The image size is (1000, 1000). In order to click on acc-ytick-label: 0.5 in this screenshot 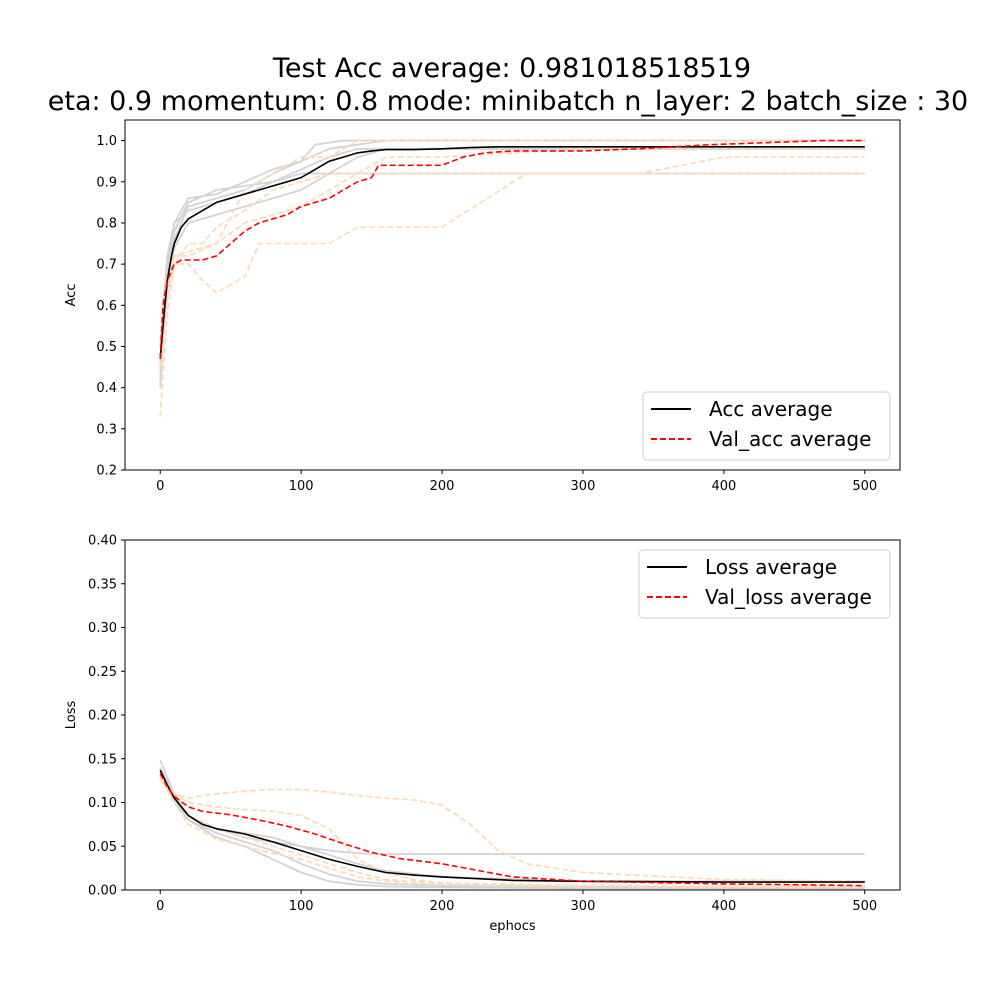, I will do `click(106, 347)`.